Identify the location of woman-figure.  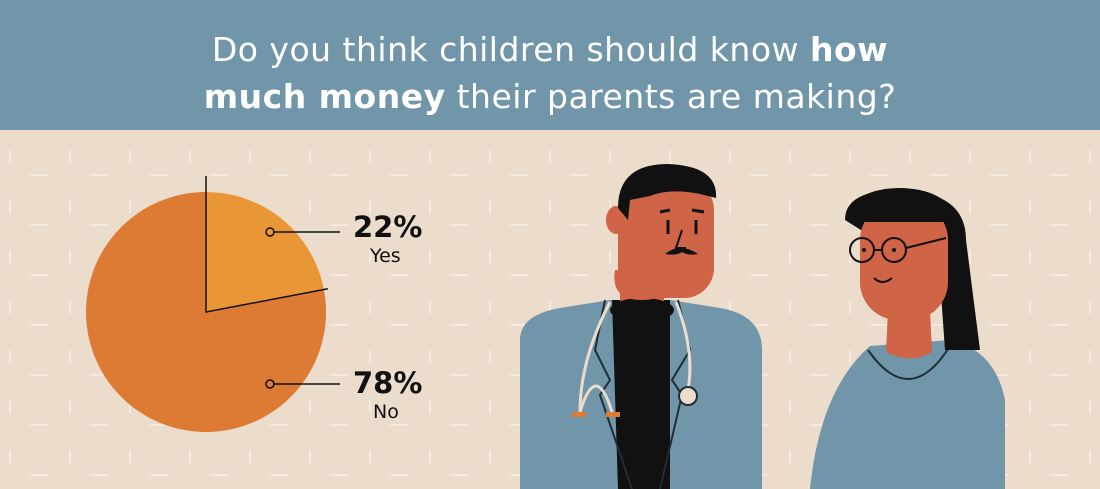
(907, 338).